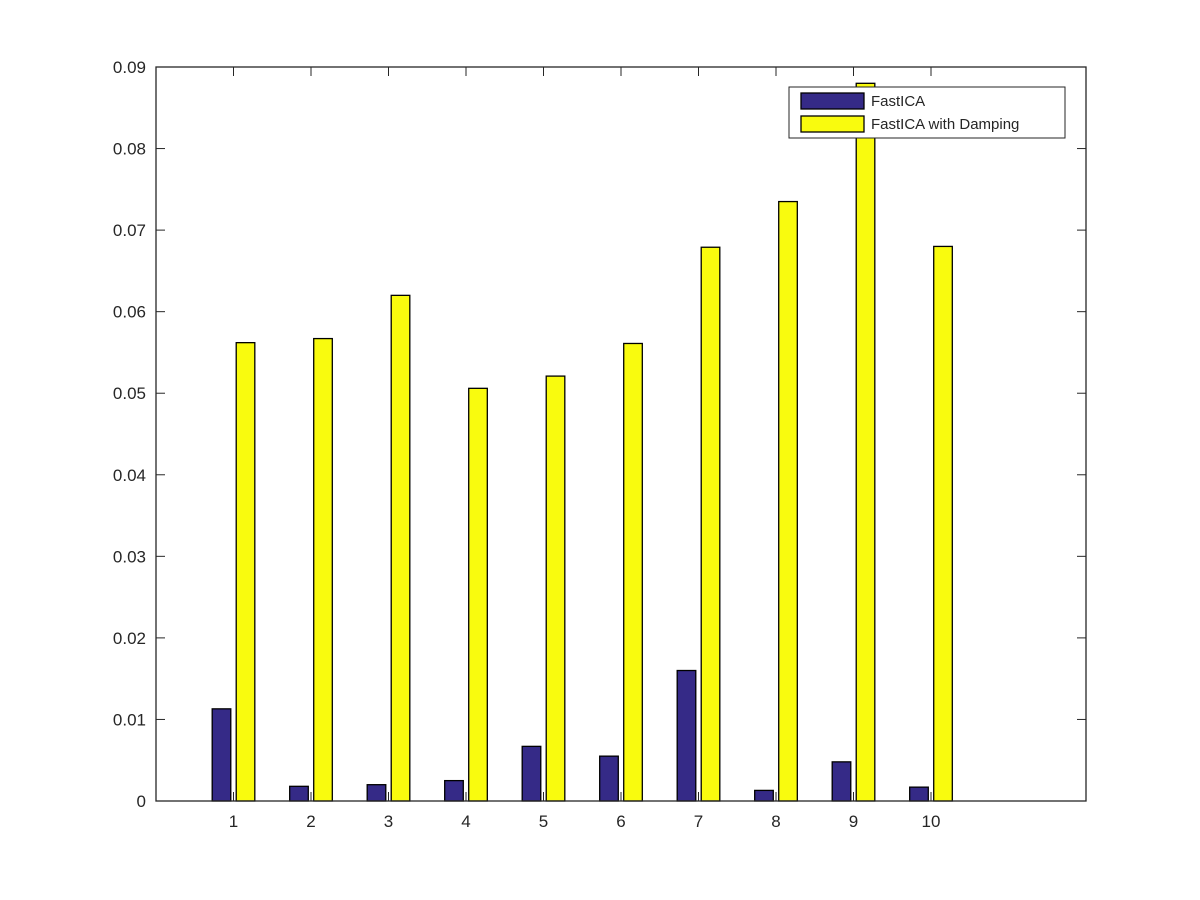  Describe the element at coordinates (585, 821) in the screenshot. I see `x-tick-labels: 1 2 3 4 5 6 7 8 9 10` at that location.